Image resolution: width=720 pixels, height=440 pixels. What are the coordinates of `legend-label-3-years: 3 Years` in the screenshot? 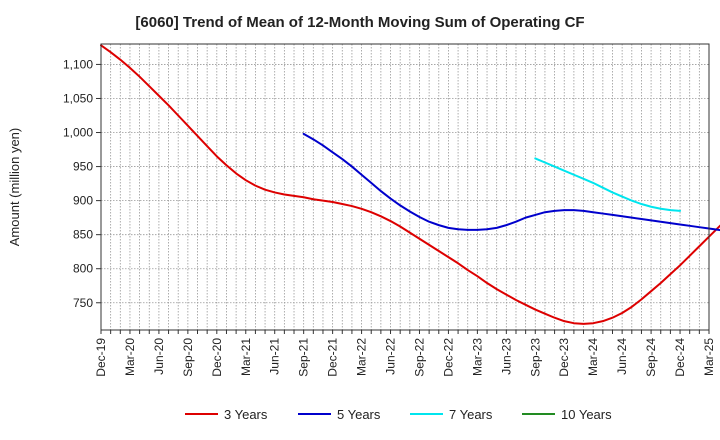 It's located at (246, 414).